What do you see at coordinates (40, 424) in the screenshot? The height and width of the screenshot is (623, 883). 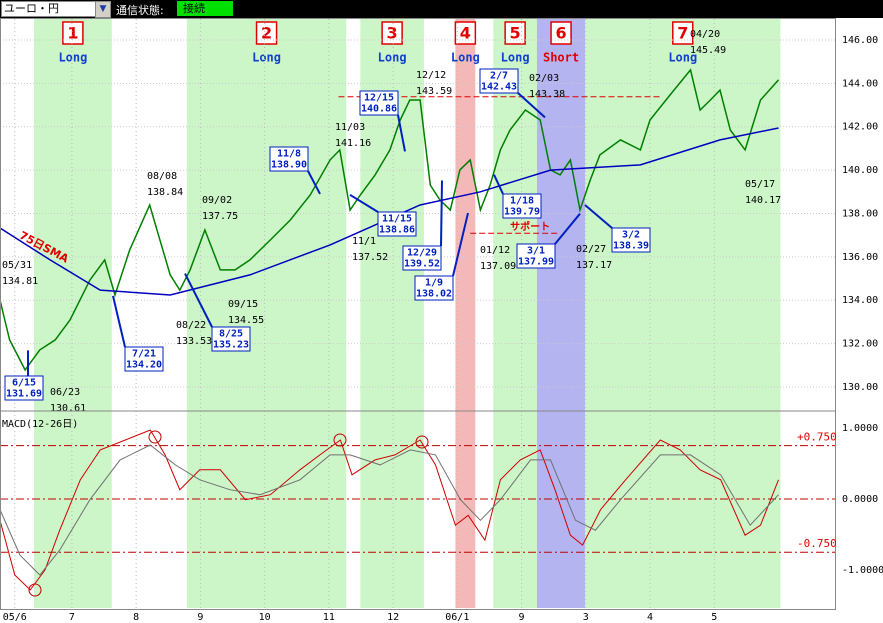 I see `macd-title: MACD(12-26日)` at bounding box center [40, 424].